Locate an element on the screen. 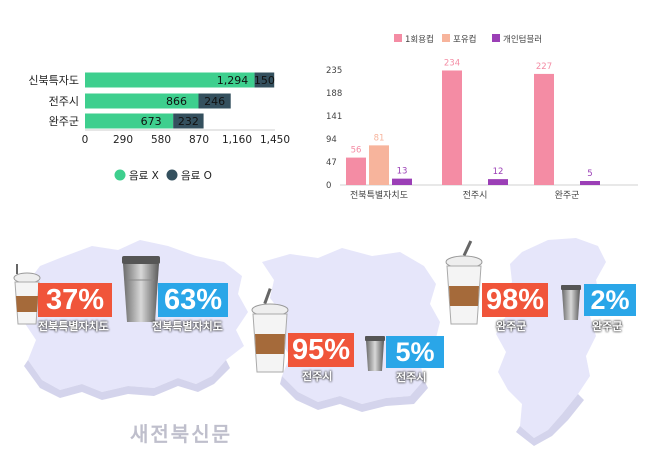 Image resolution: width=650 pixels, height=460 pixels. data-label: 81 is located at coordinates (379, 138).